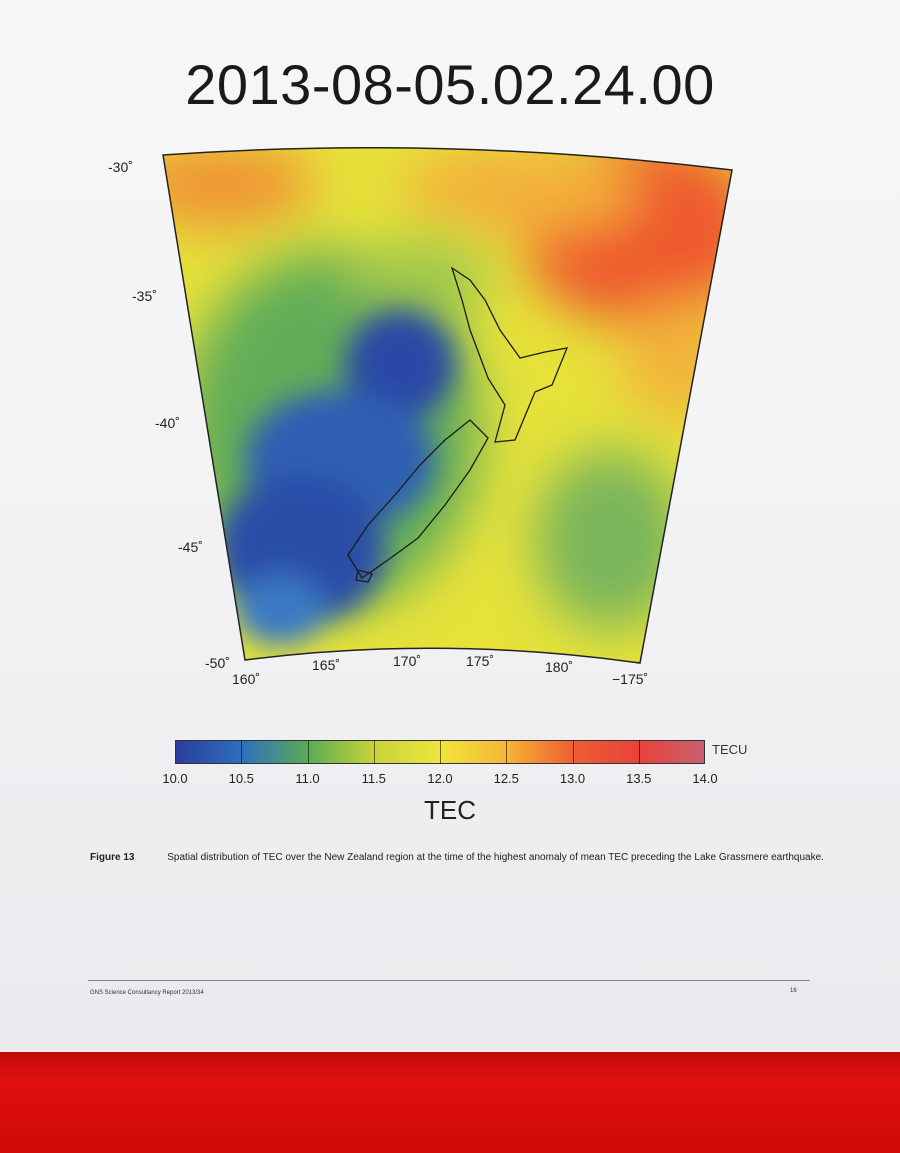  Describe the element at coordinates (246, 679) in the screenshot. I see `lon-label: 160˚` at that location.